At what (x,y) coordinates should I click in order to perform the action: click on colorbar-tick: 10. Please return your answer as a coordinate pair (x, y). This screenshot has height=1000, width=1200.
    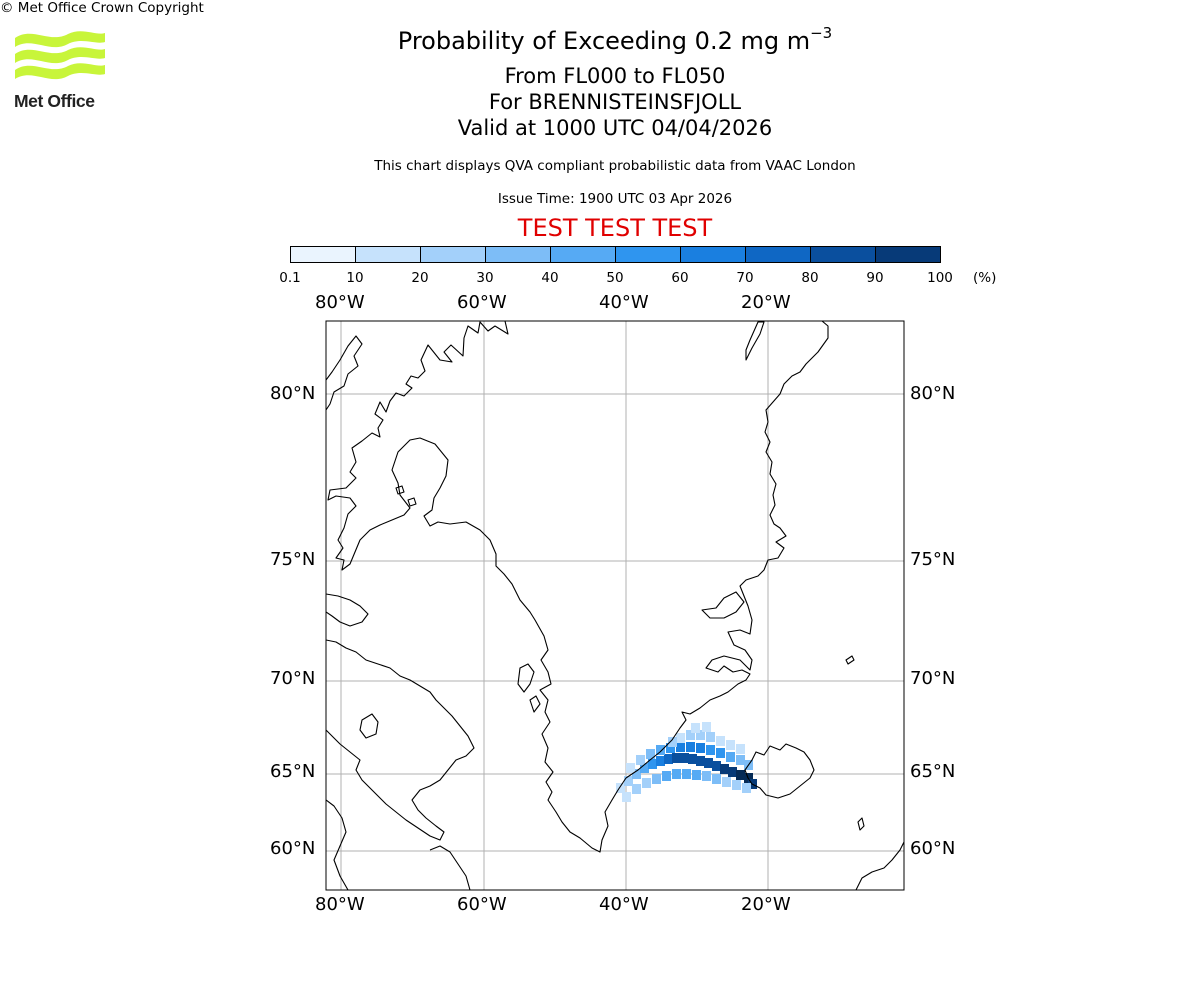
    Looking at the image, I should click on (355, 278).